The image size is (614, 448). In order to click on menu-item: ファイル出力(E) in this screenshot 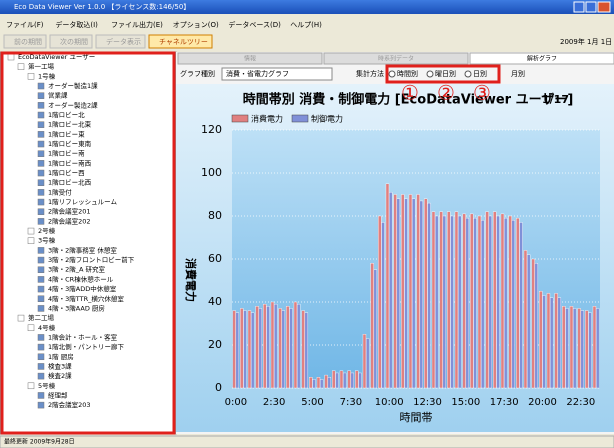, I will do `click(137, 24)`.